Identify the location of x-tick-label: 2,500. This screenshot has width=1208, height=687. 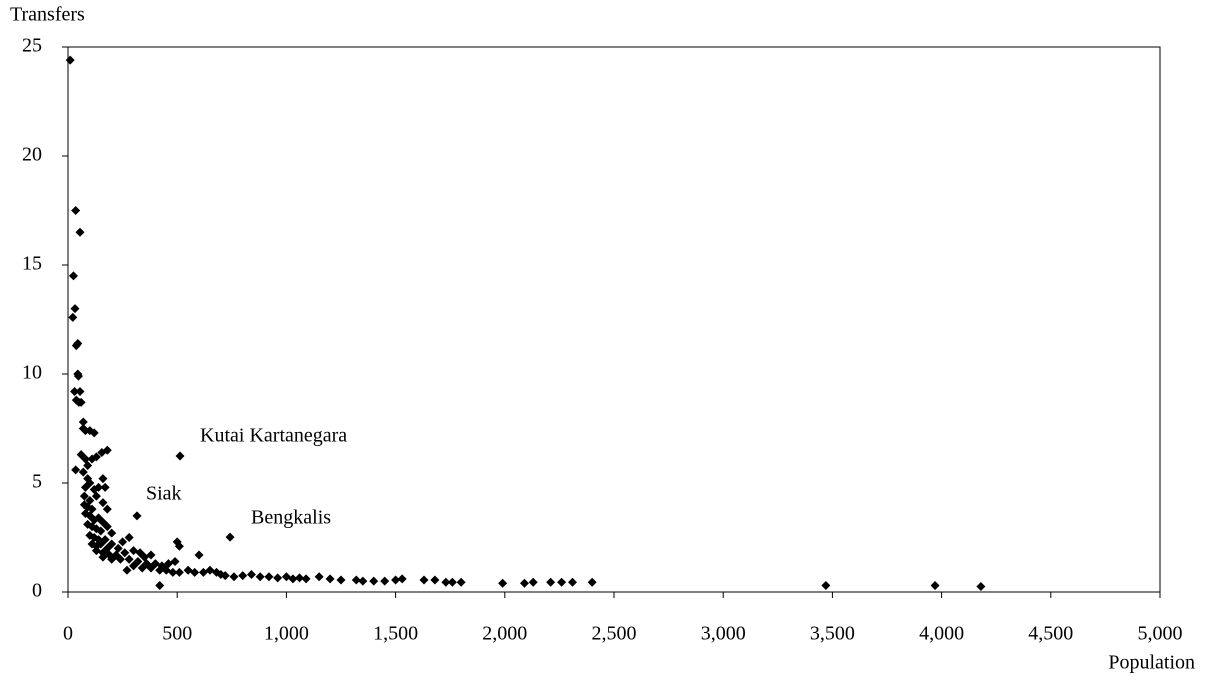
(614, 634).